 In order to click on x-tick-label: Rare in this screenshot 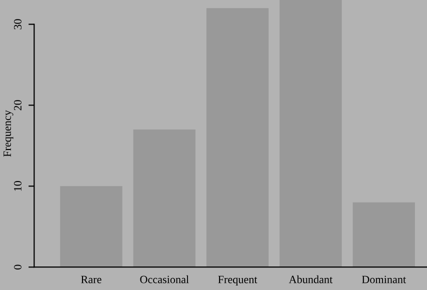, I will do `click(91, 280)`.